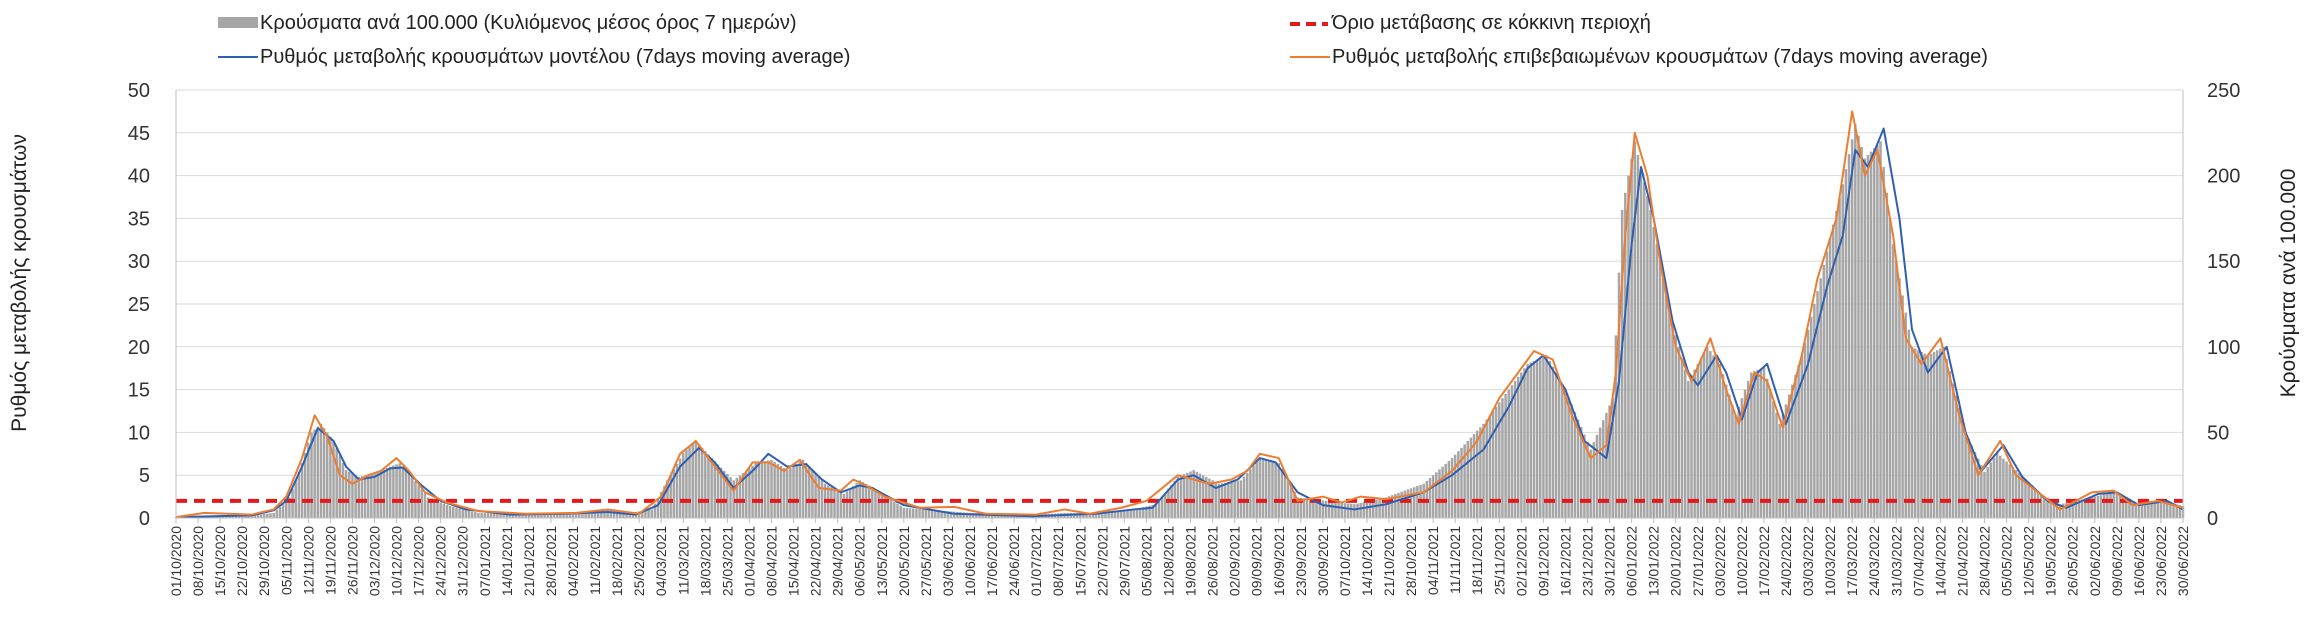 This screenshot has width=2321, height=621. I want to click on x-tick-label: 18/03/2021, so click(705, 561).